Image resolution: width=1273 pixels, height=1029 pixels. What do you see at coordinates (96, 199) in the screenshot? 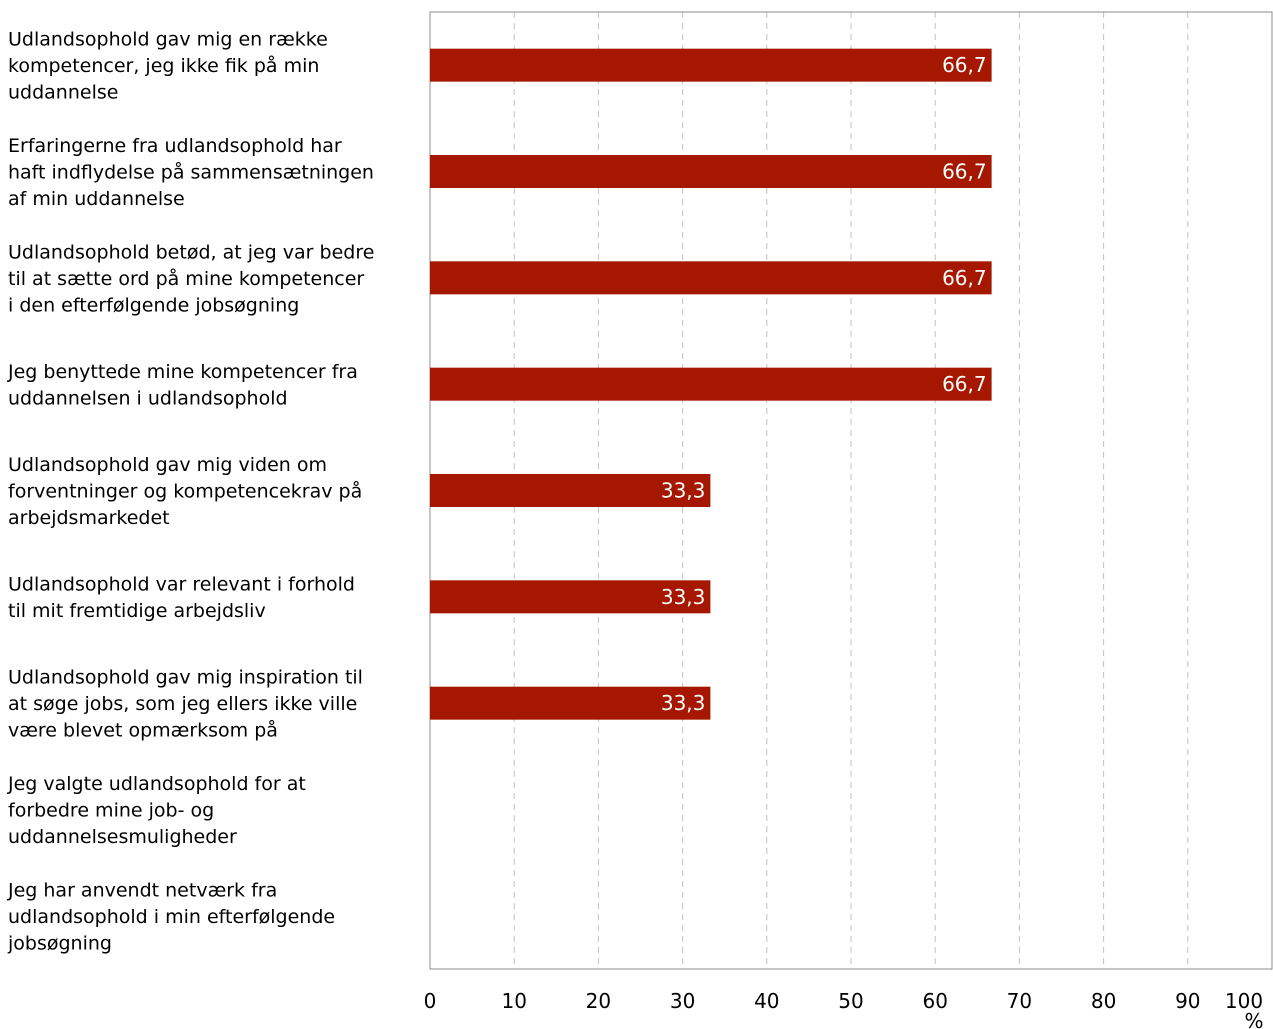
I see `category-label: af min uddannelse` at bounding box center [96, 199].